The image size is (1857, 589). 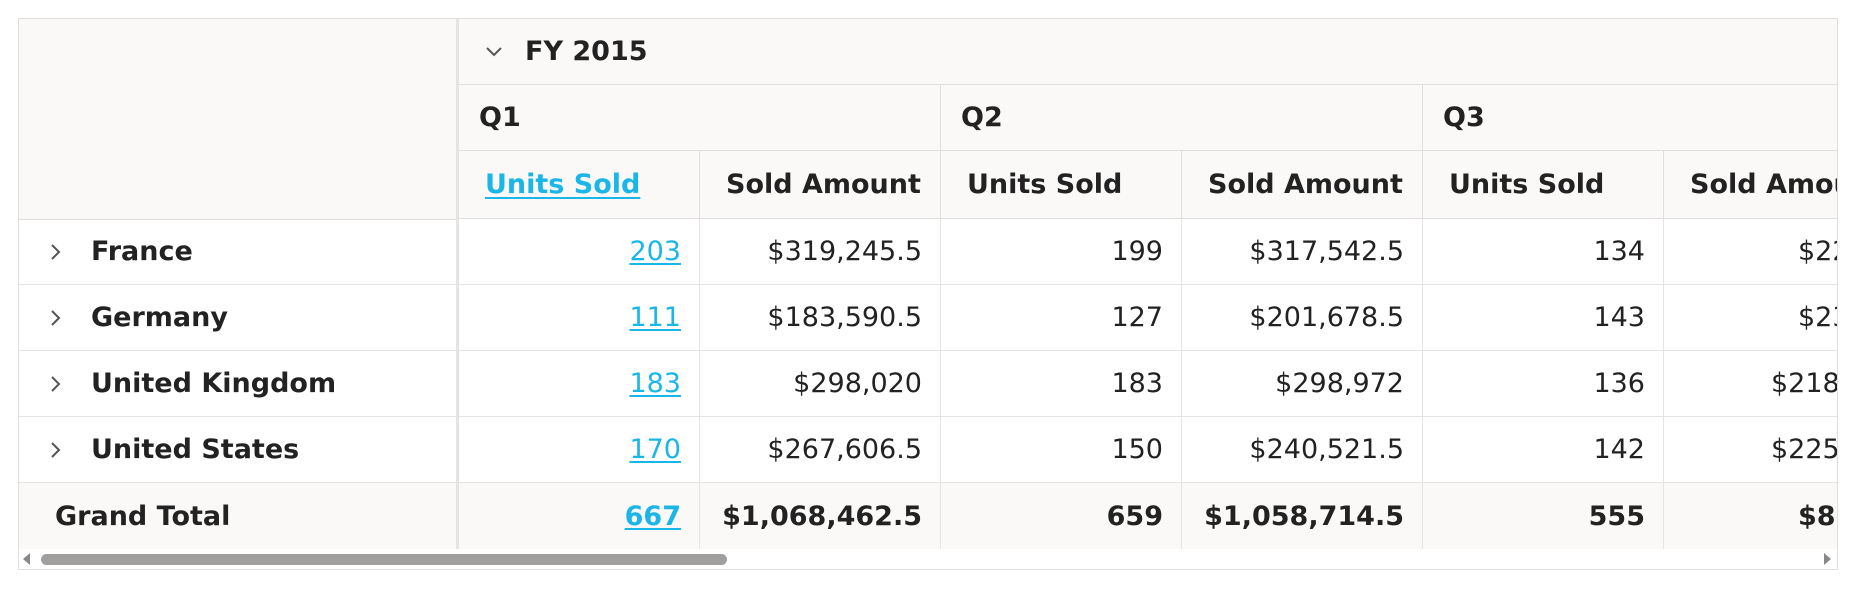 What do you see at coordinates (237, 252) in the screenshot?
I see `row-header-france: France` at bounding box center [237, 252].